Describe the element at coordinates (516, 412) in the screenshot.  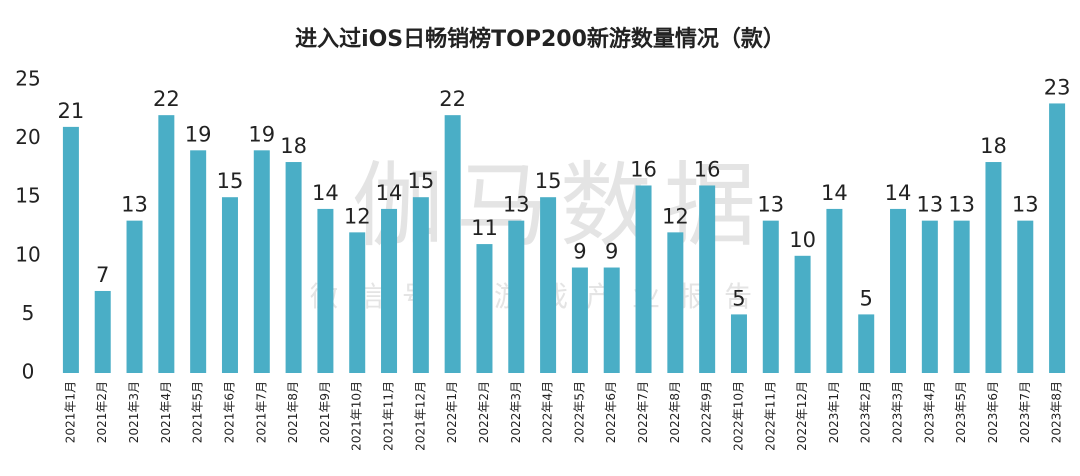
I see `x-tick-label: 2022年3月` at that location.